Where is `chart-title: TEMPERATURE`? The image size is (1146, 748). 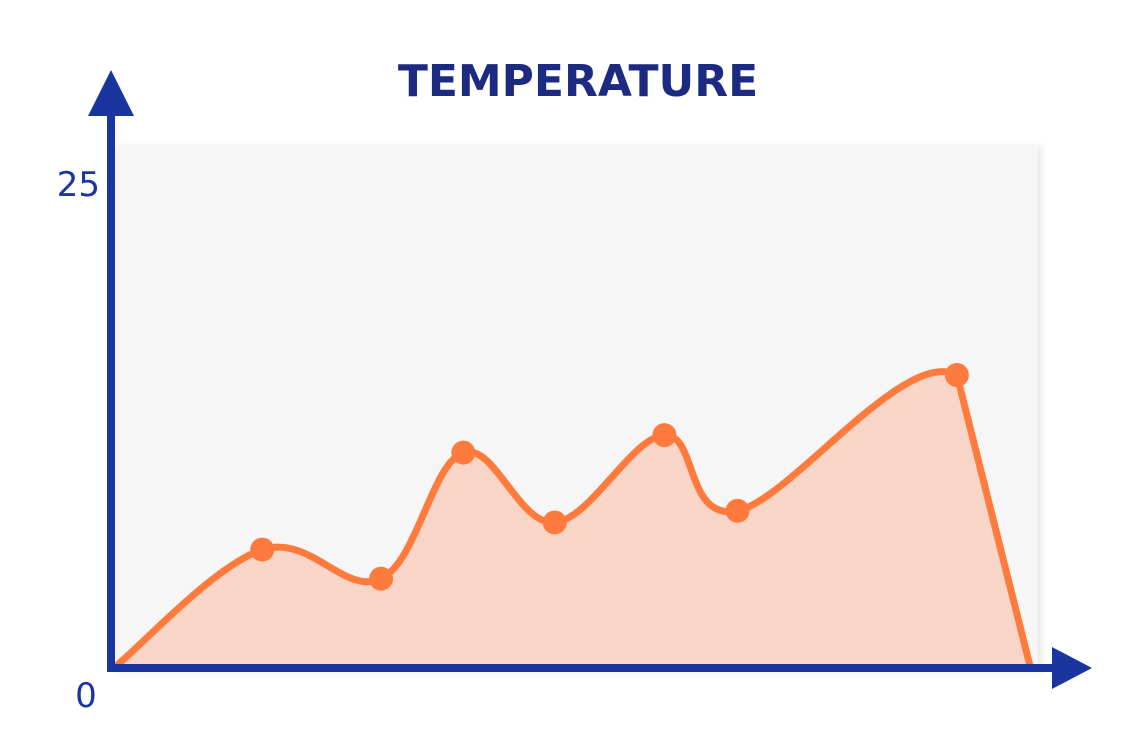 chart-title: TEMPERATURE is located at coordinates (578, 81).